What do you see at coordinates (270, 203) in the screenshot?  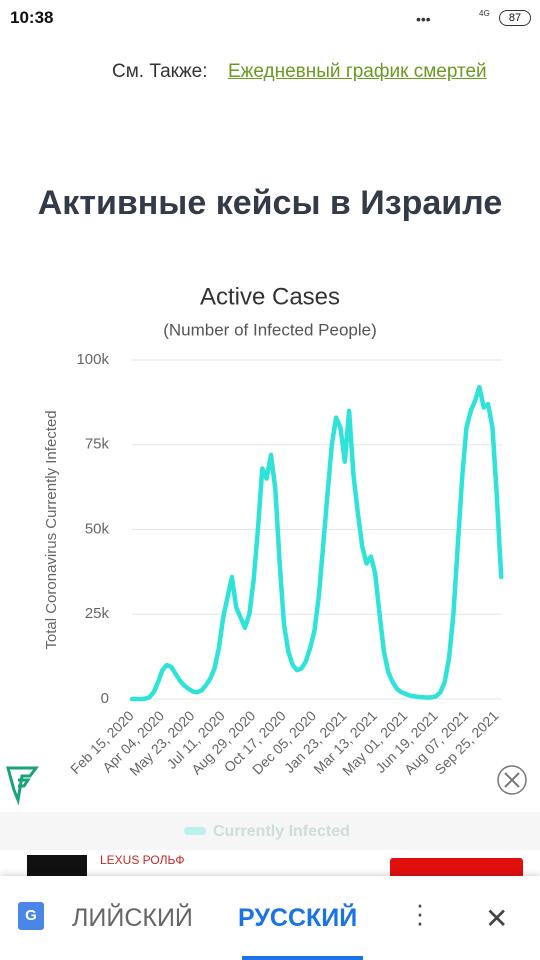 I see `heading: Активные кейсы в Израиле` at bounding box center [270, 203].